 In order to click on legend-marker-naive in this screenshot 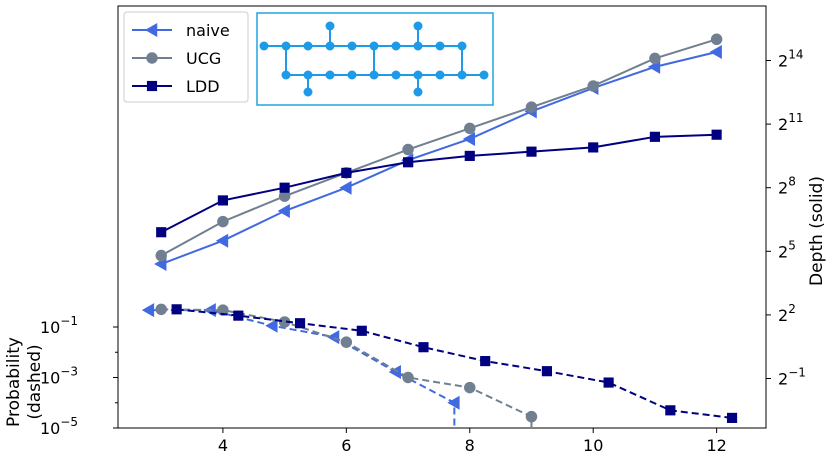, I will do `click(151, 30)`.